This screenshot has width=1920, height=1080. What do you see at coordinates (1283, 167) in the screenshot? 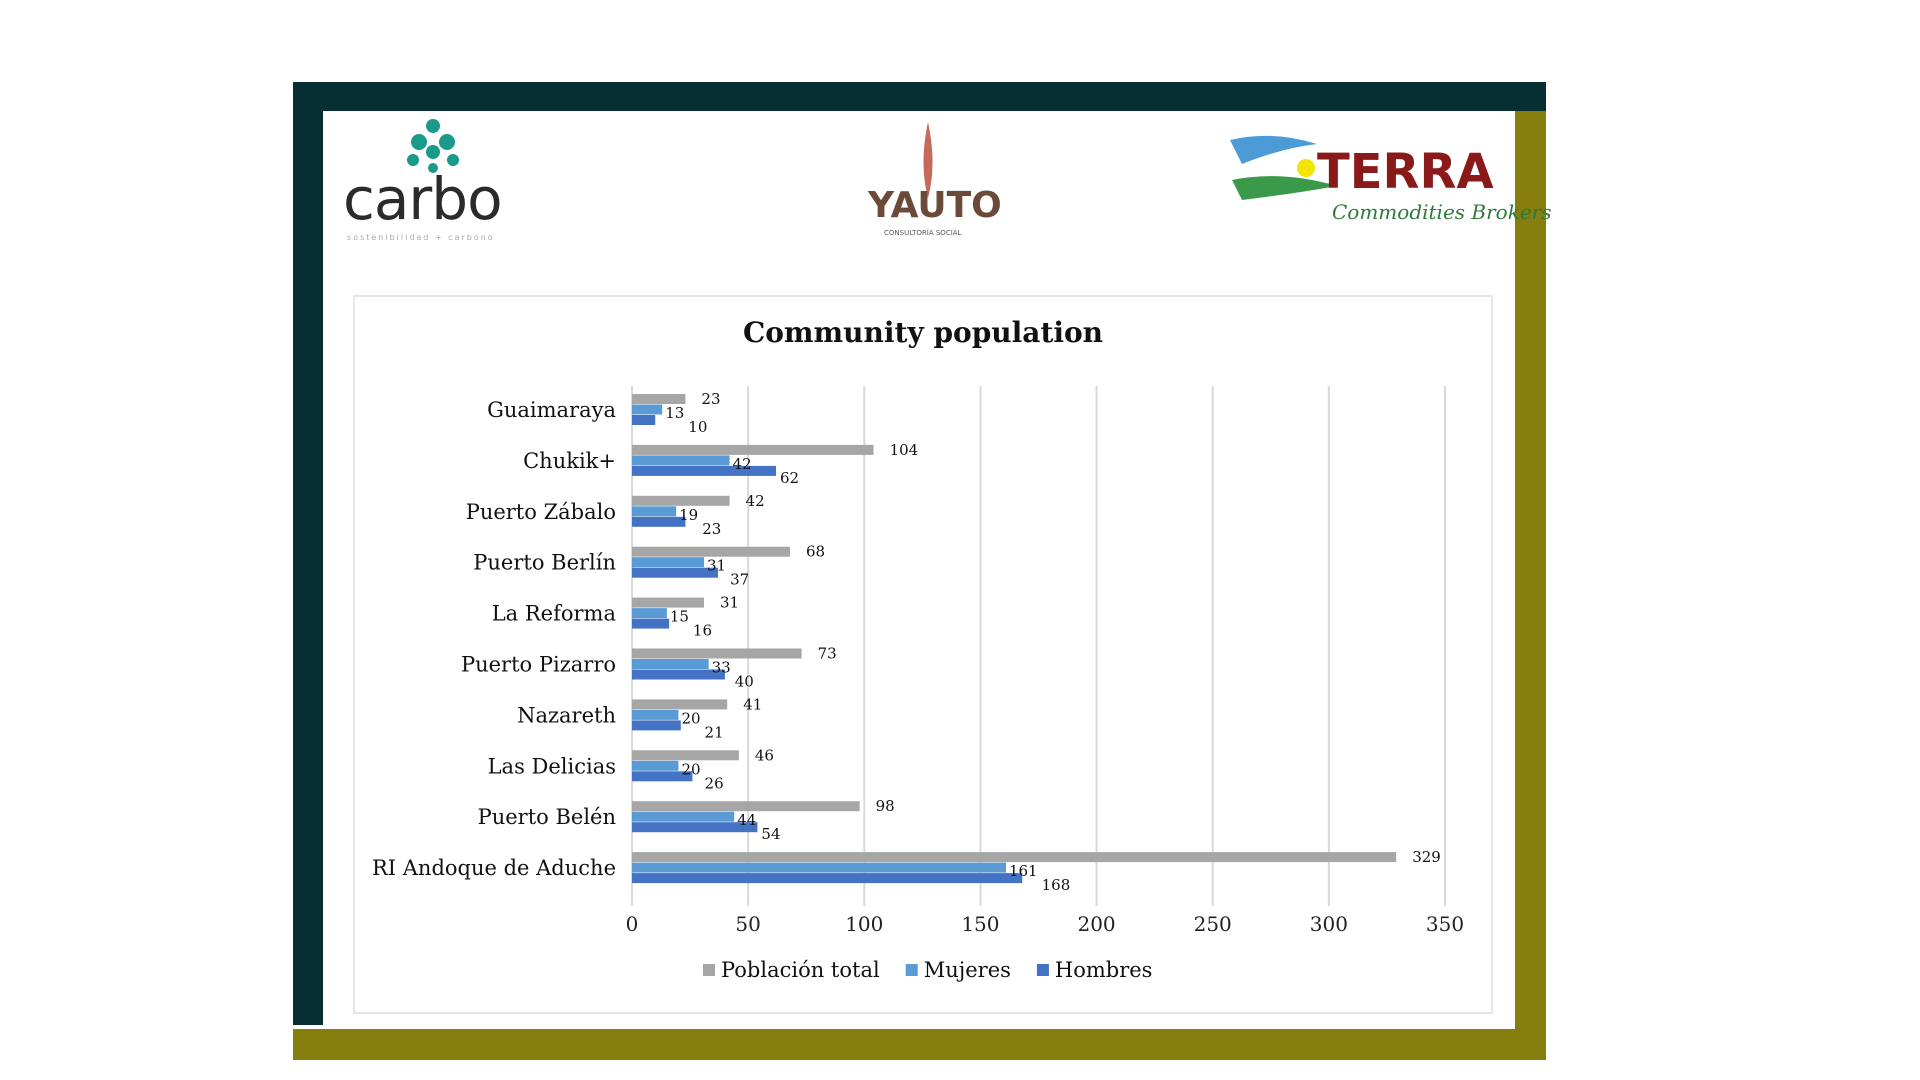
I see `terra-landscape-icon` at bounding box center [1283, 167].